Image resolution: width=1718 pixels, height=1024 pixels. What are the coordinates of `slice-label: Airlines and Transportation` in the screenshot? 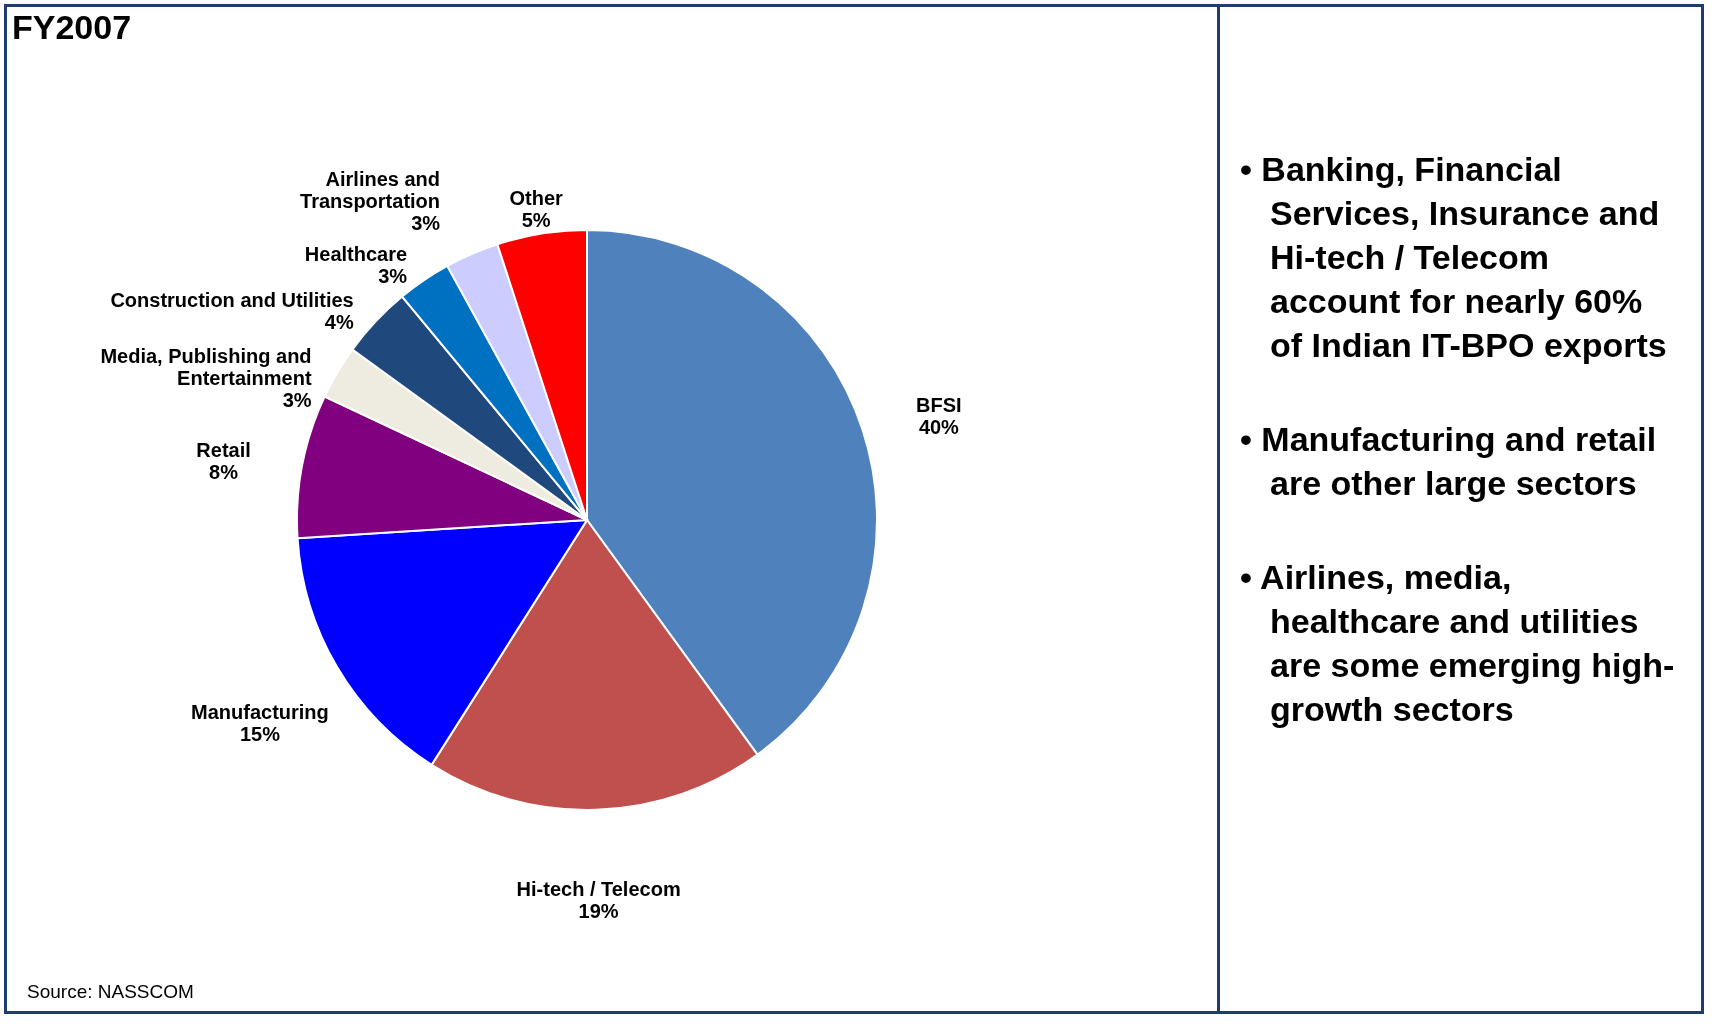 It's located at (370, 190).